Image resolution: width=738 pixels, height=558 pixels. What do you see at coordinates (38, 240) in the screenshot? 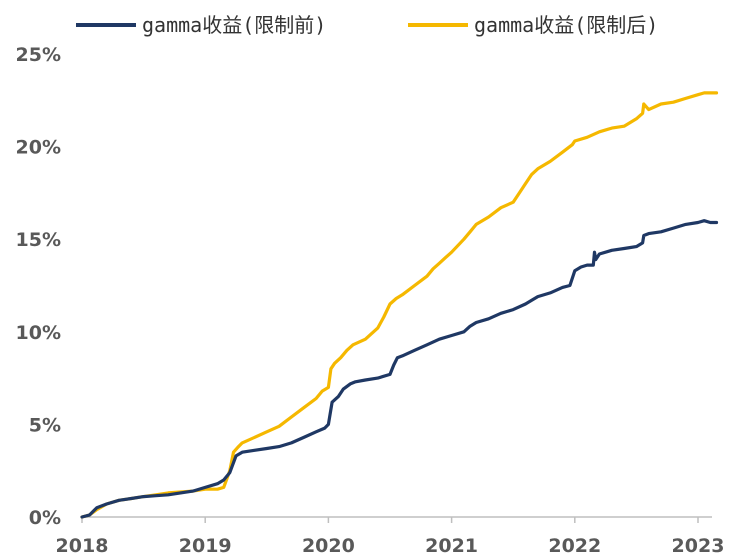
I see `y-tick-label: 15%` at bounding box center [38, 240].